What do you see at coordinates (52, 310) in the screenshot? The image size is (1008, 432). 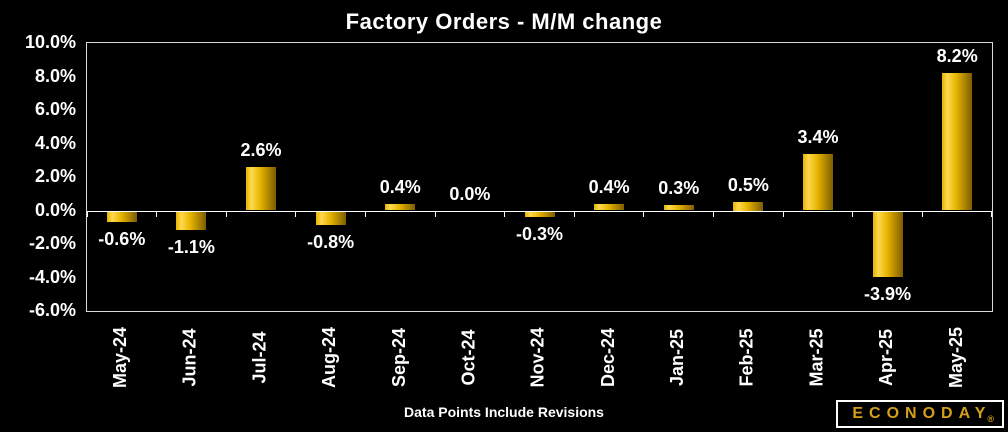 I see `y-axis-label: -6.0%` at bounding box center [52, 310].